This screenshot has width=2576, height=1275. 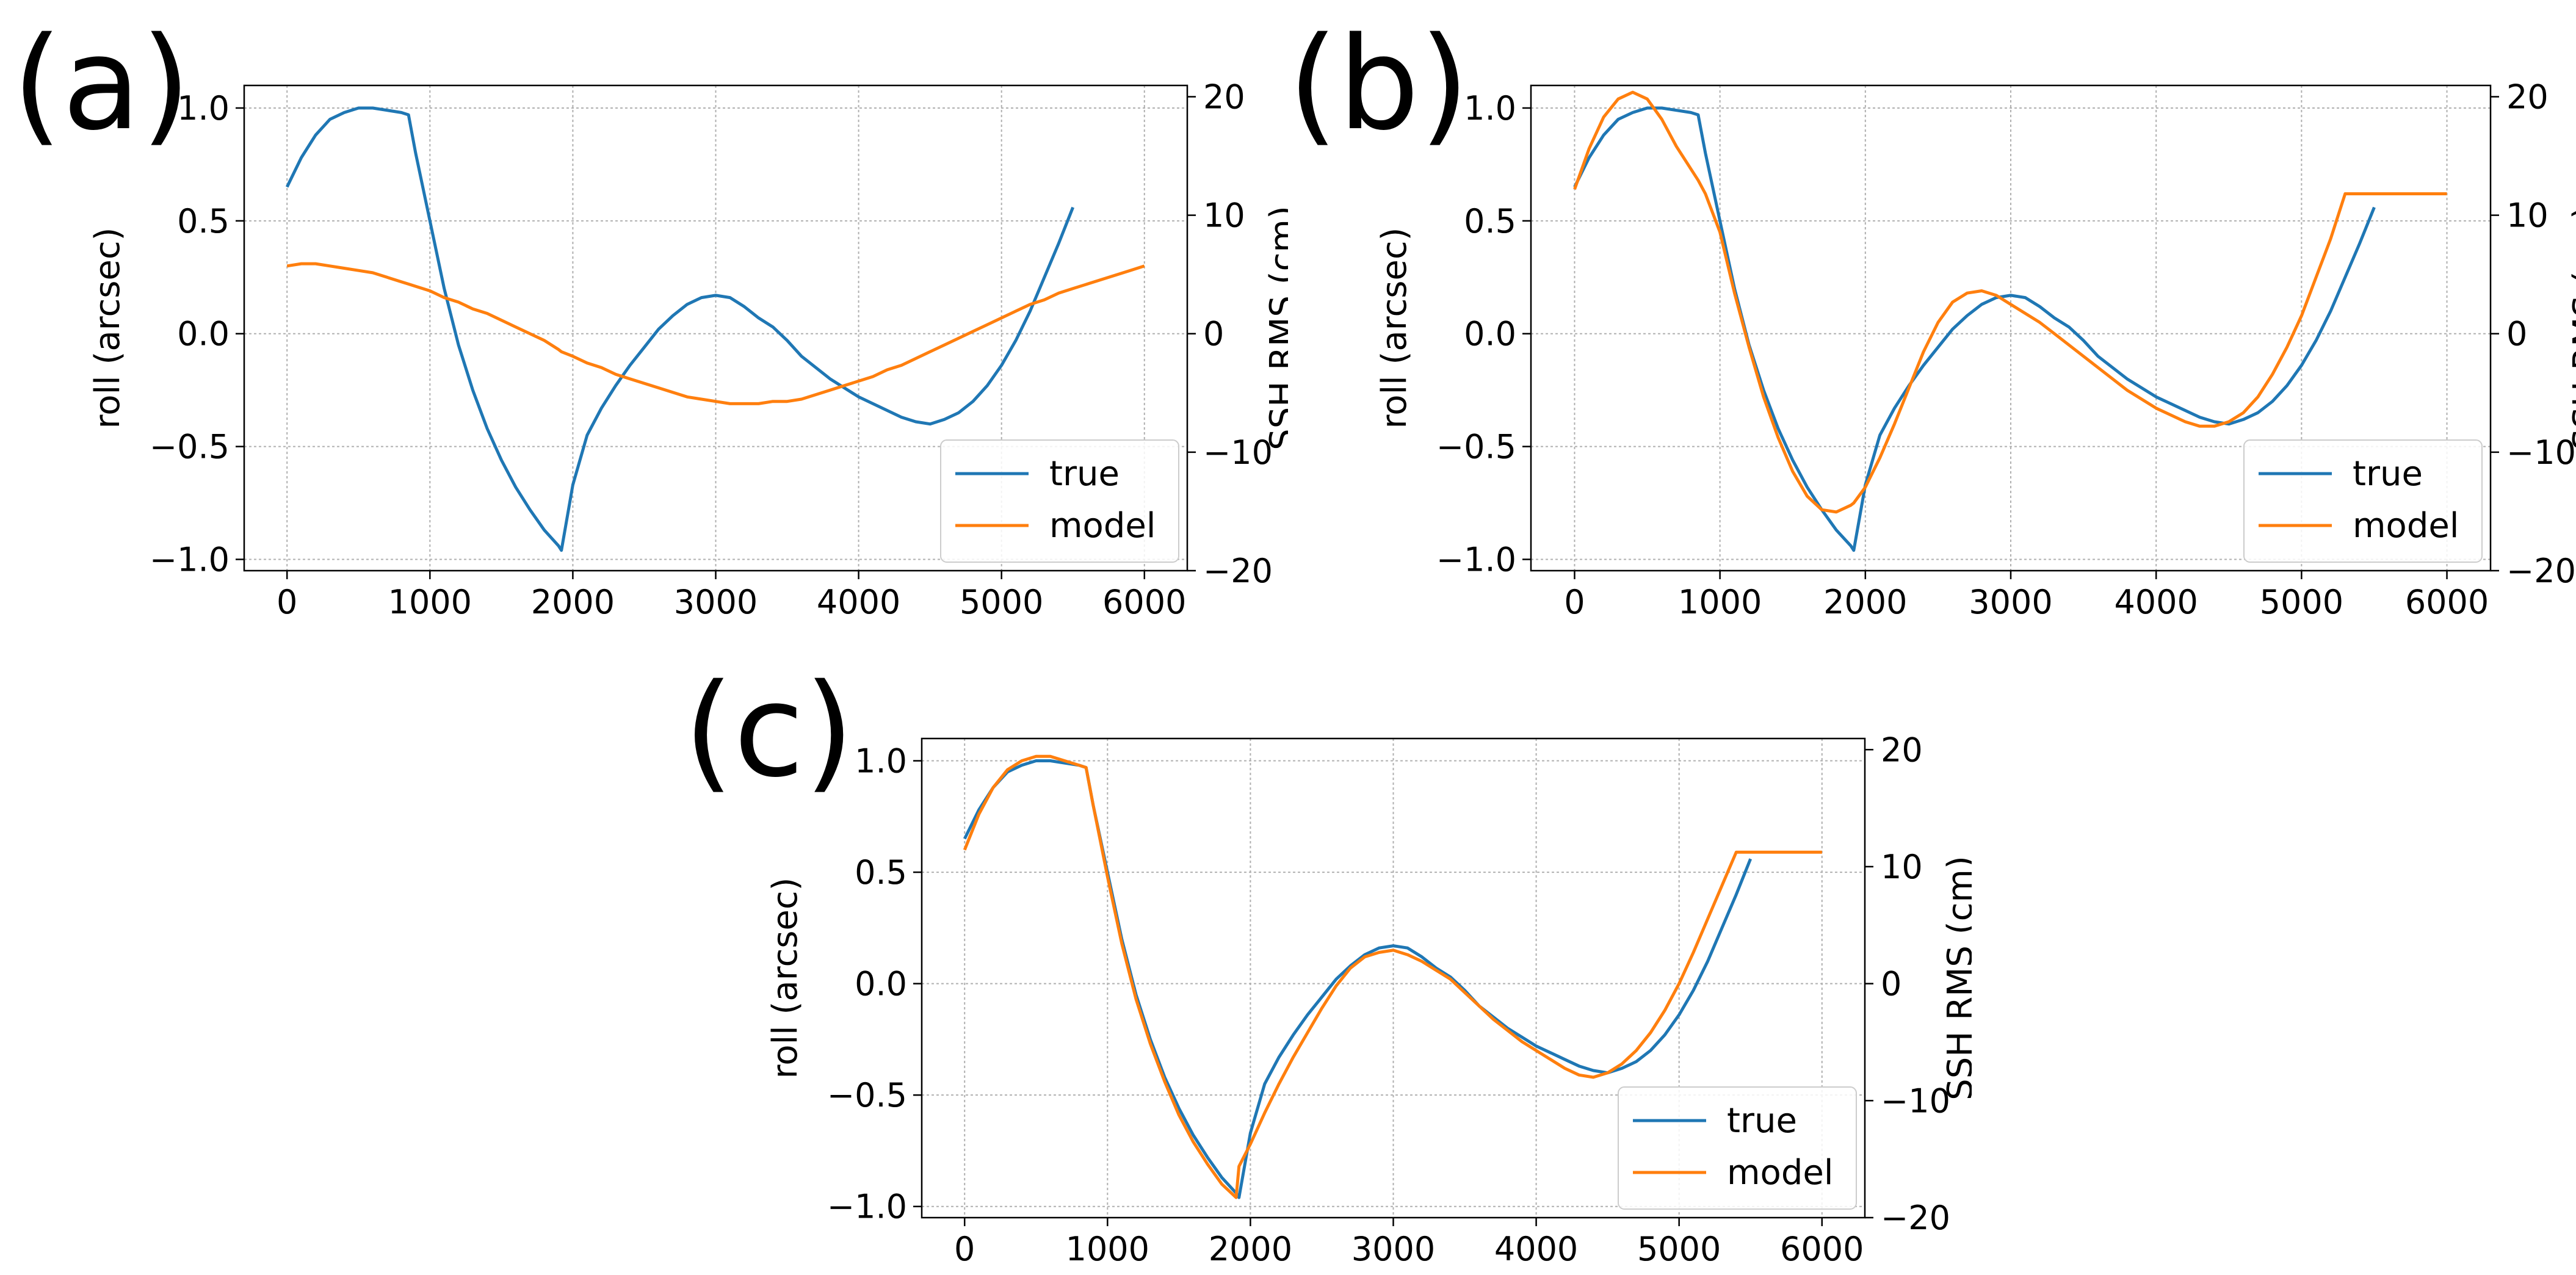 What do you see at coordinates (1378, 84) in the screenshot?
I see `panel-label: (b)` at bounding box center [1378, 84].